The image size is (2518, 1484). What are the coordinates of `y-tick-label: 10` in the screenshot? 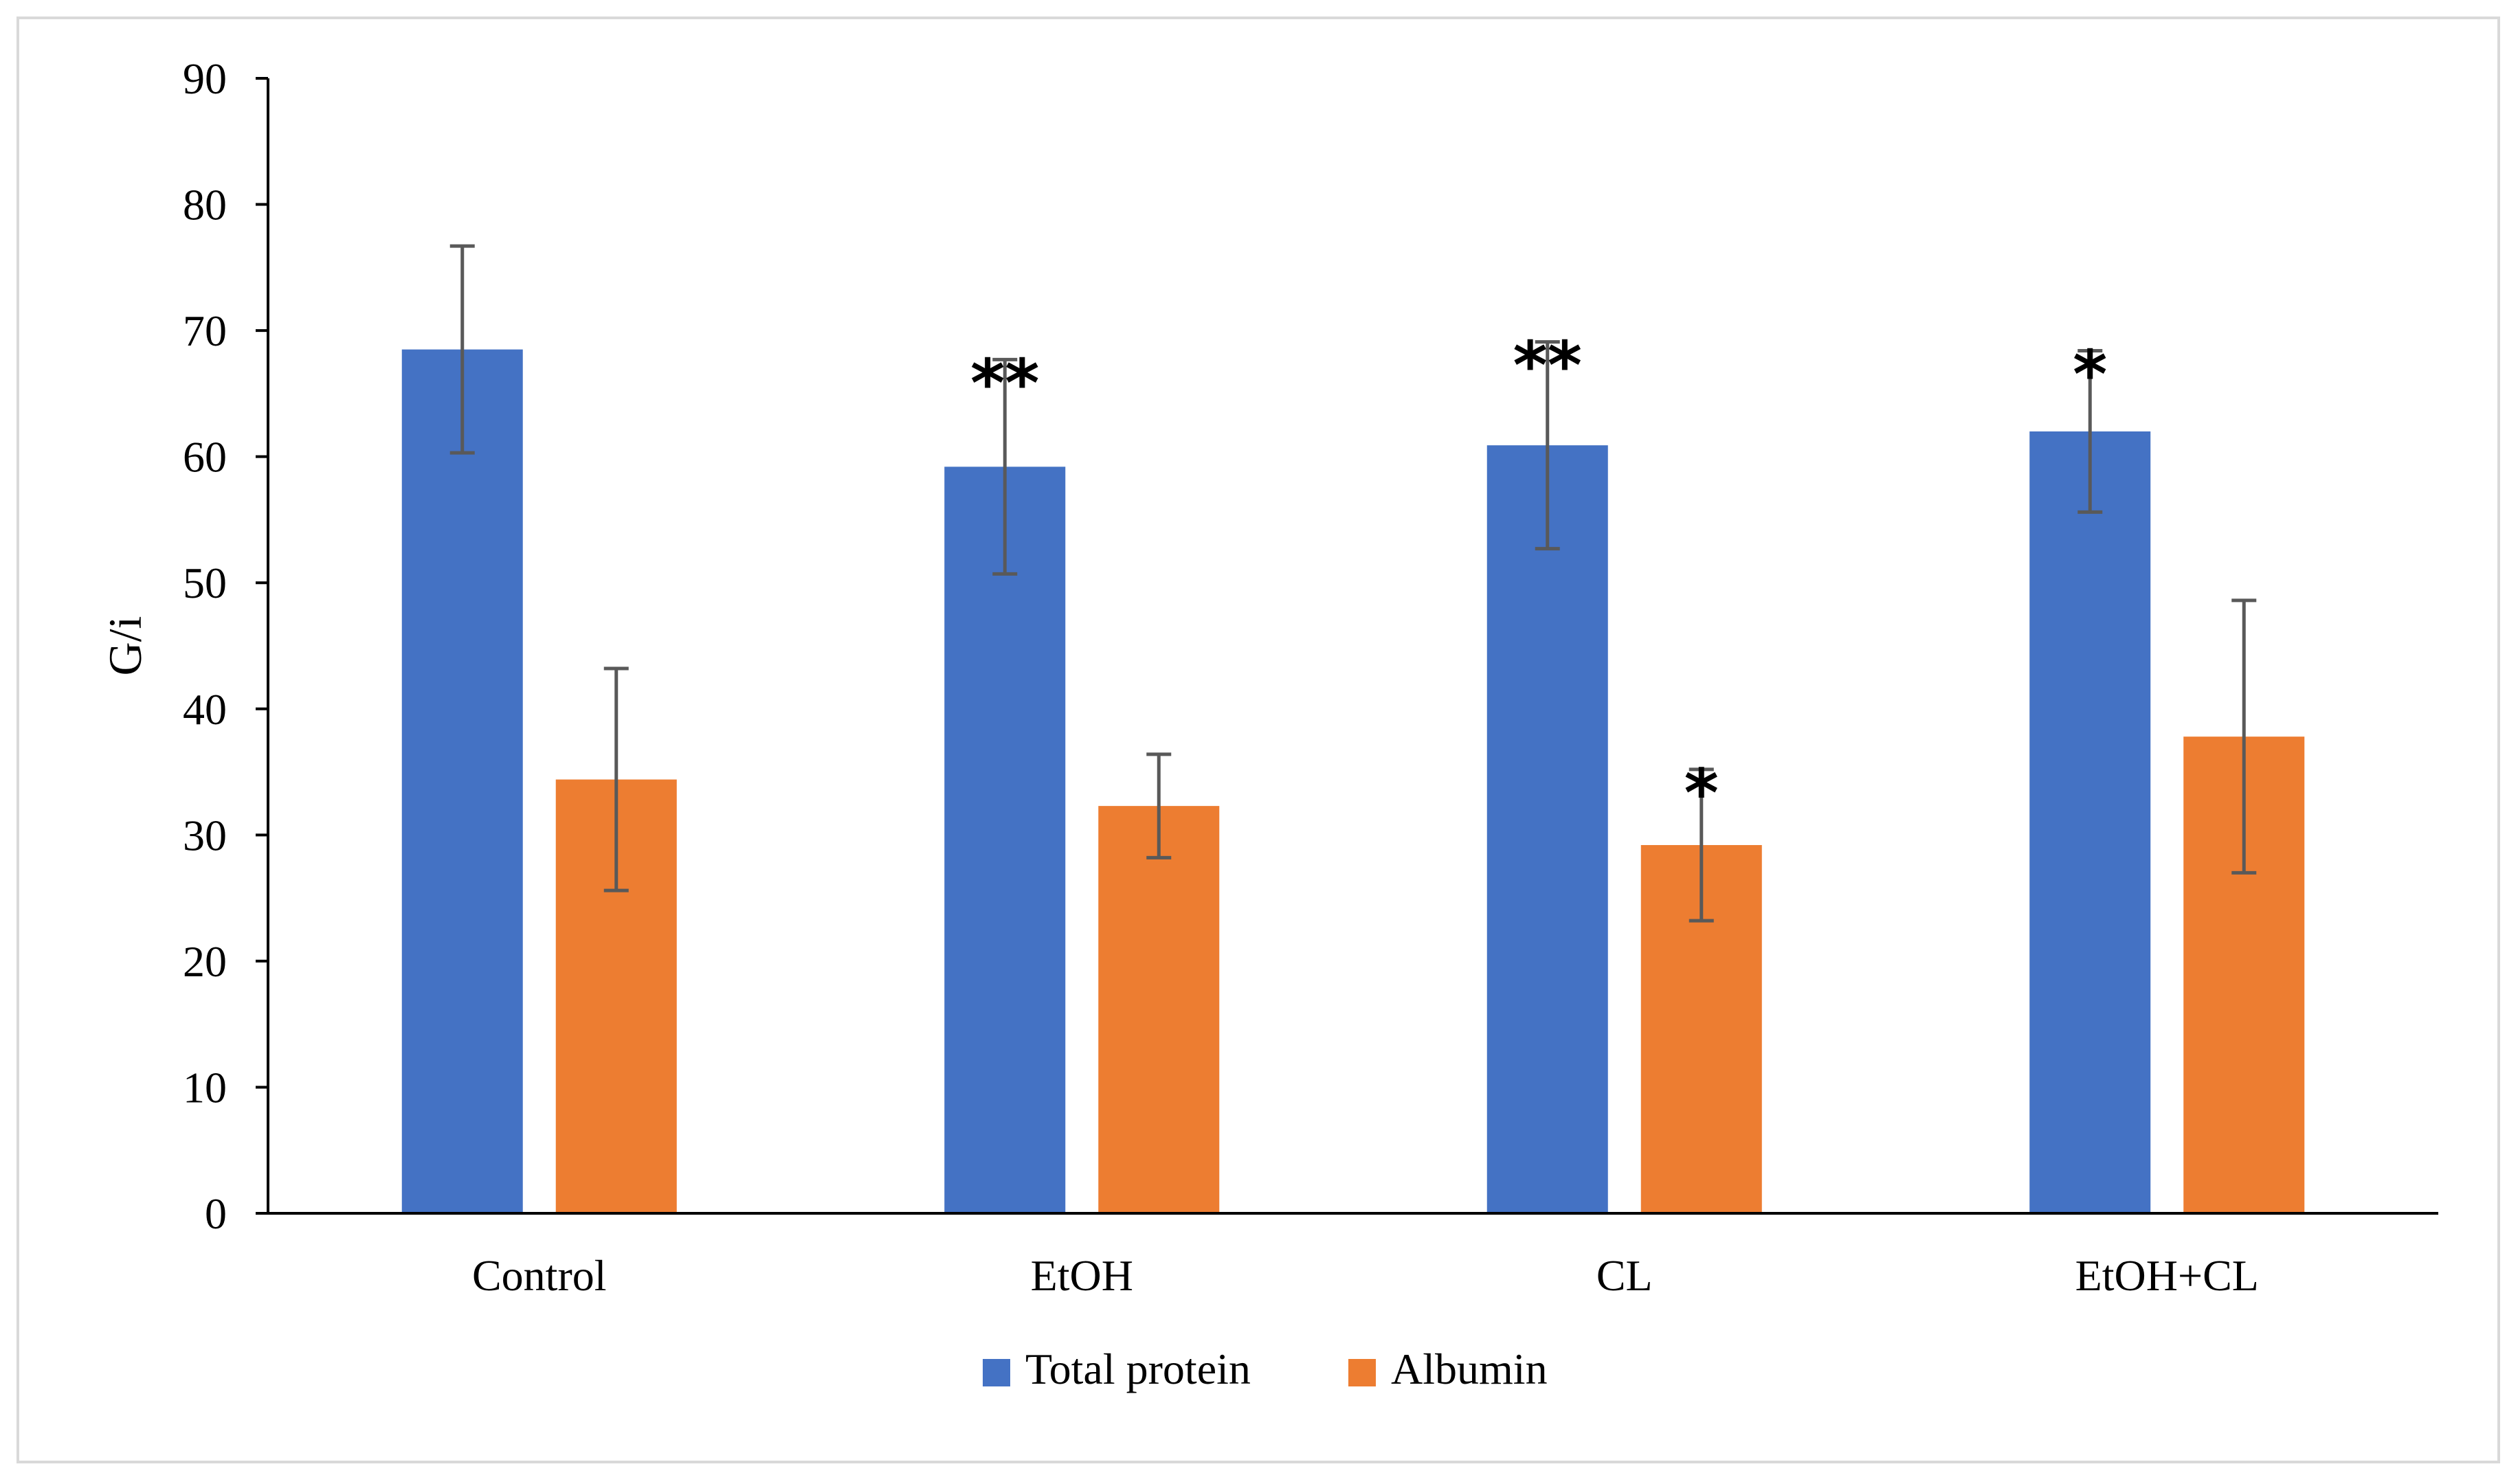 It's located at (205, 1087).